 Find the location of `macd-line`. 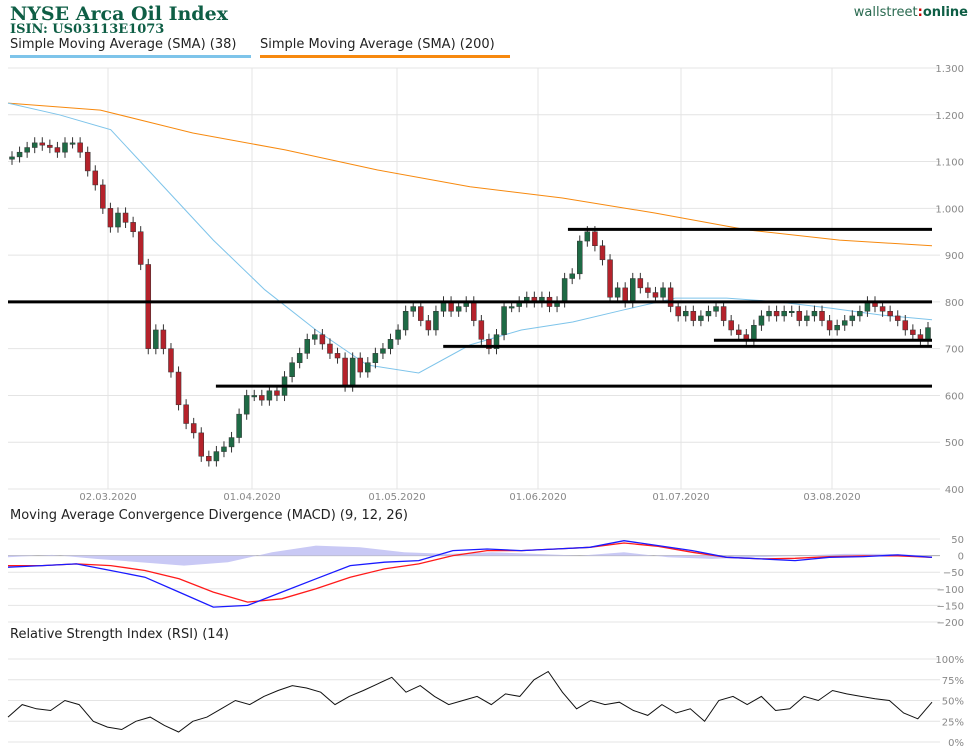

macd-line is located at coordinates (470, 574).